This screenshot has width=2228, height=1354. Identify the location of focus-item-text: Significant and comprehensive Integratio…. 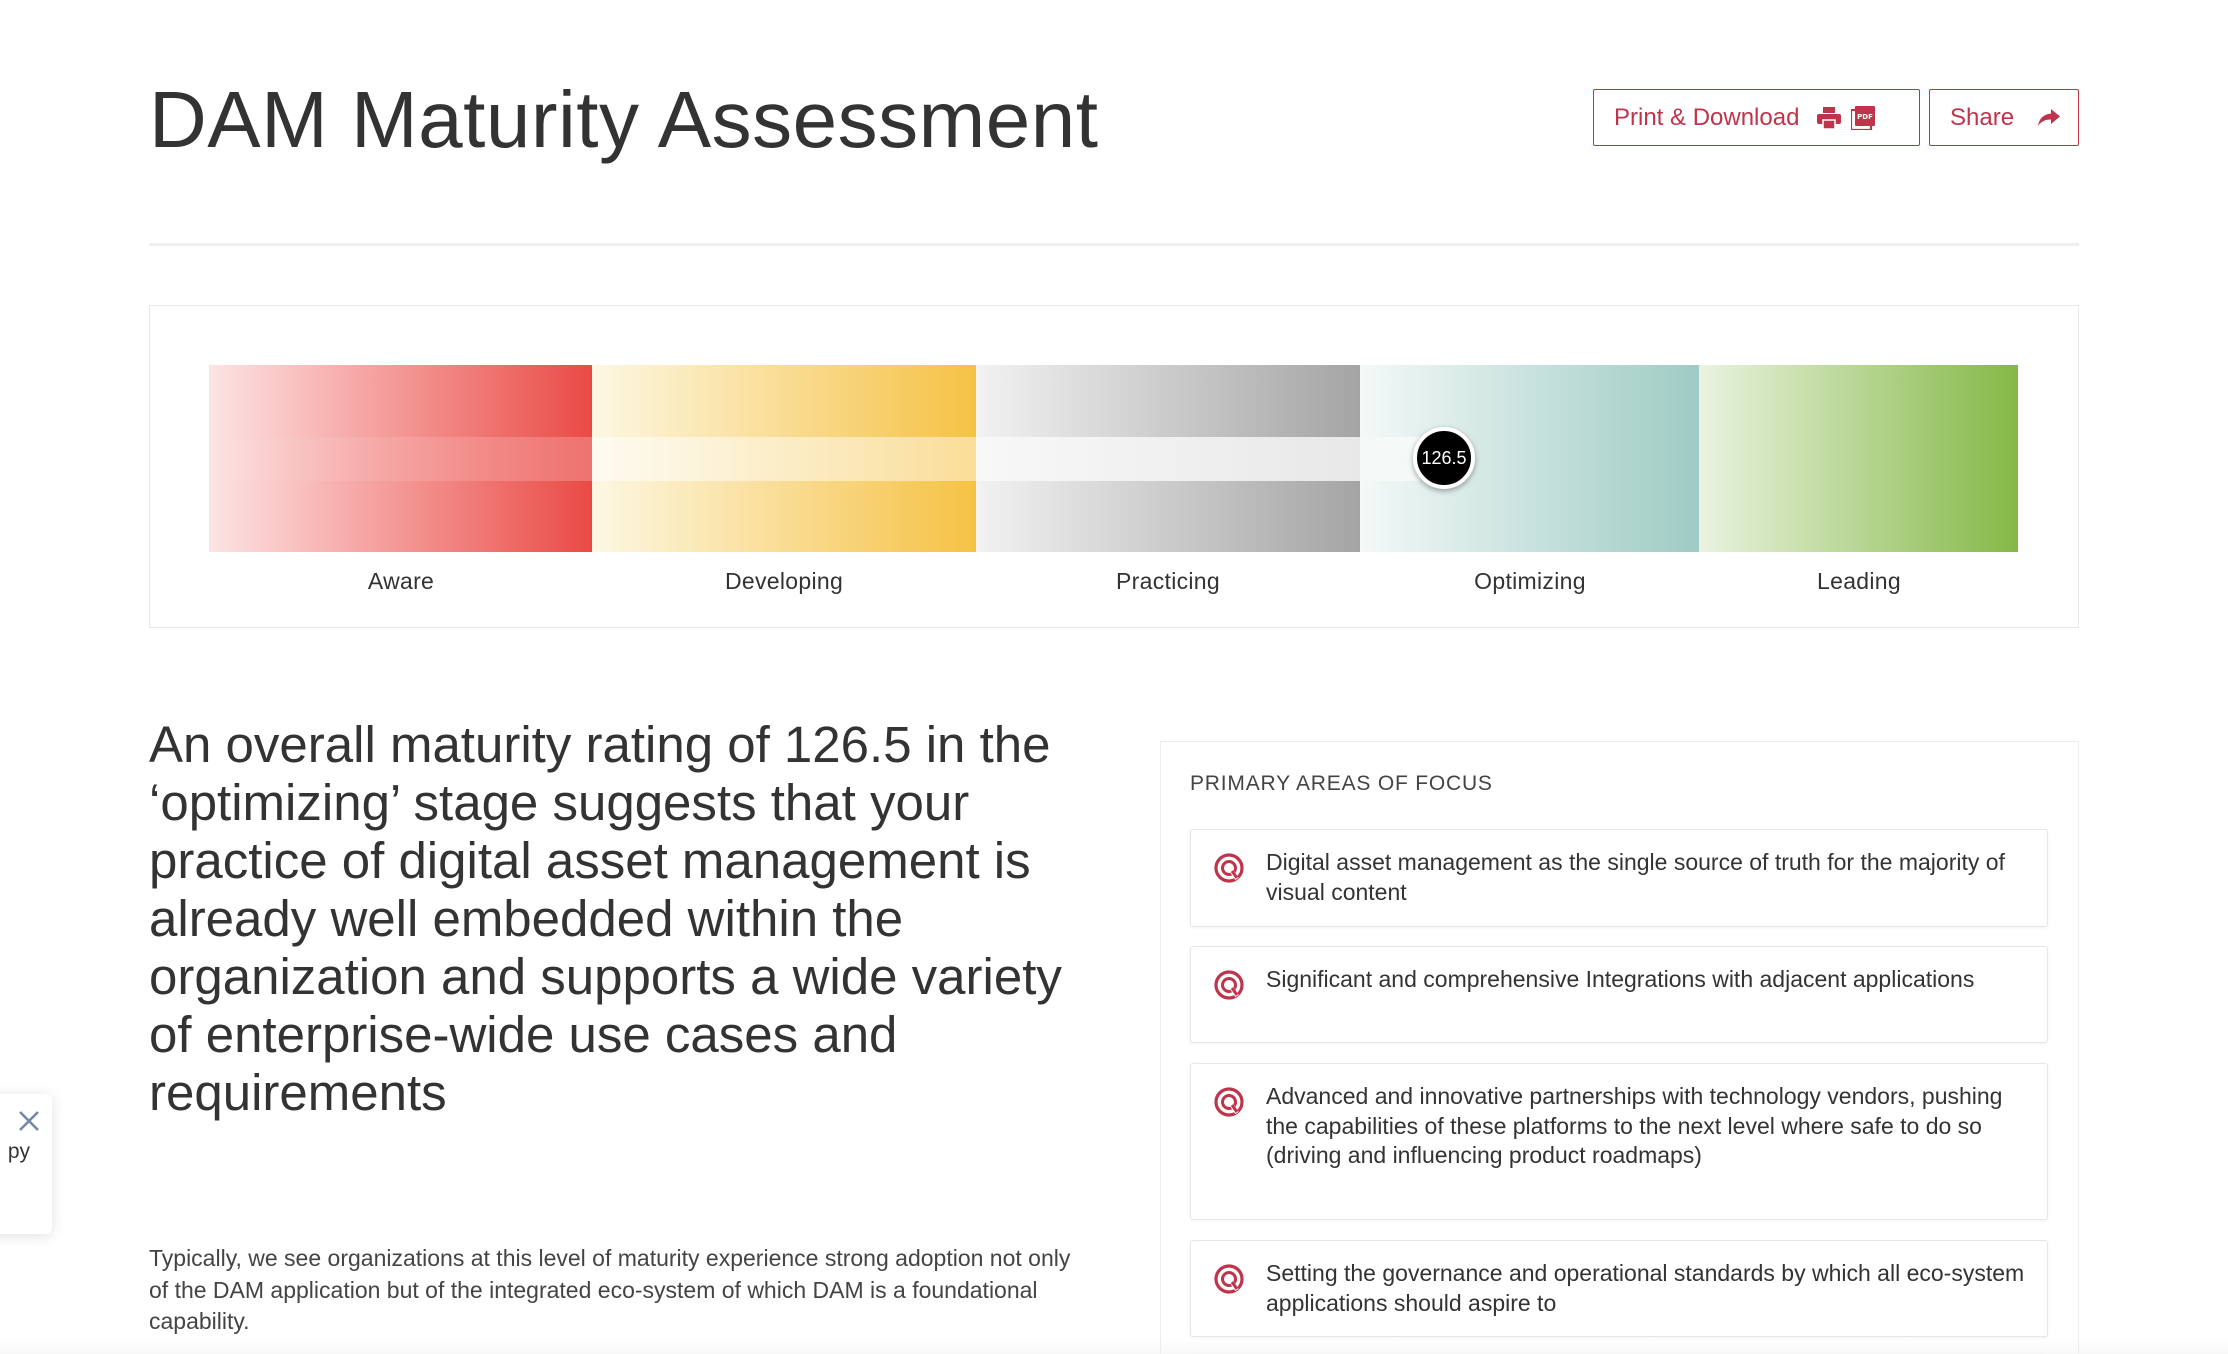
(1620, 979).